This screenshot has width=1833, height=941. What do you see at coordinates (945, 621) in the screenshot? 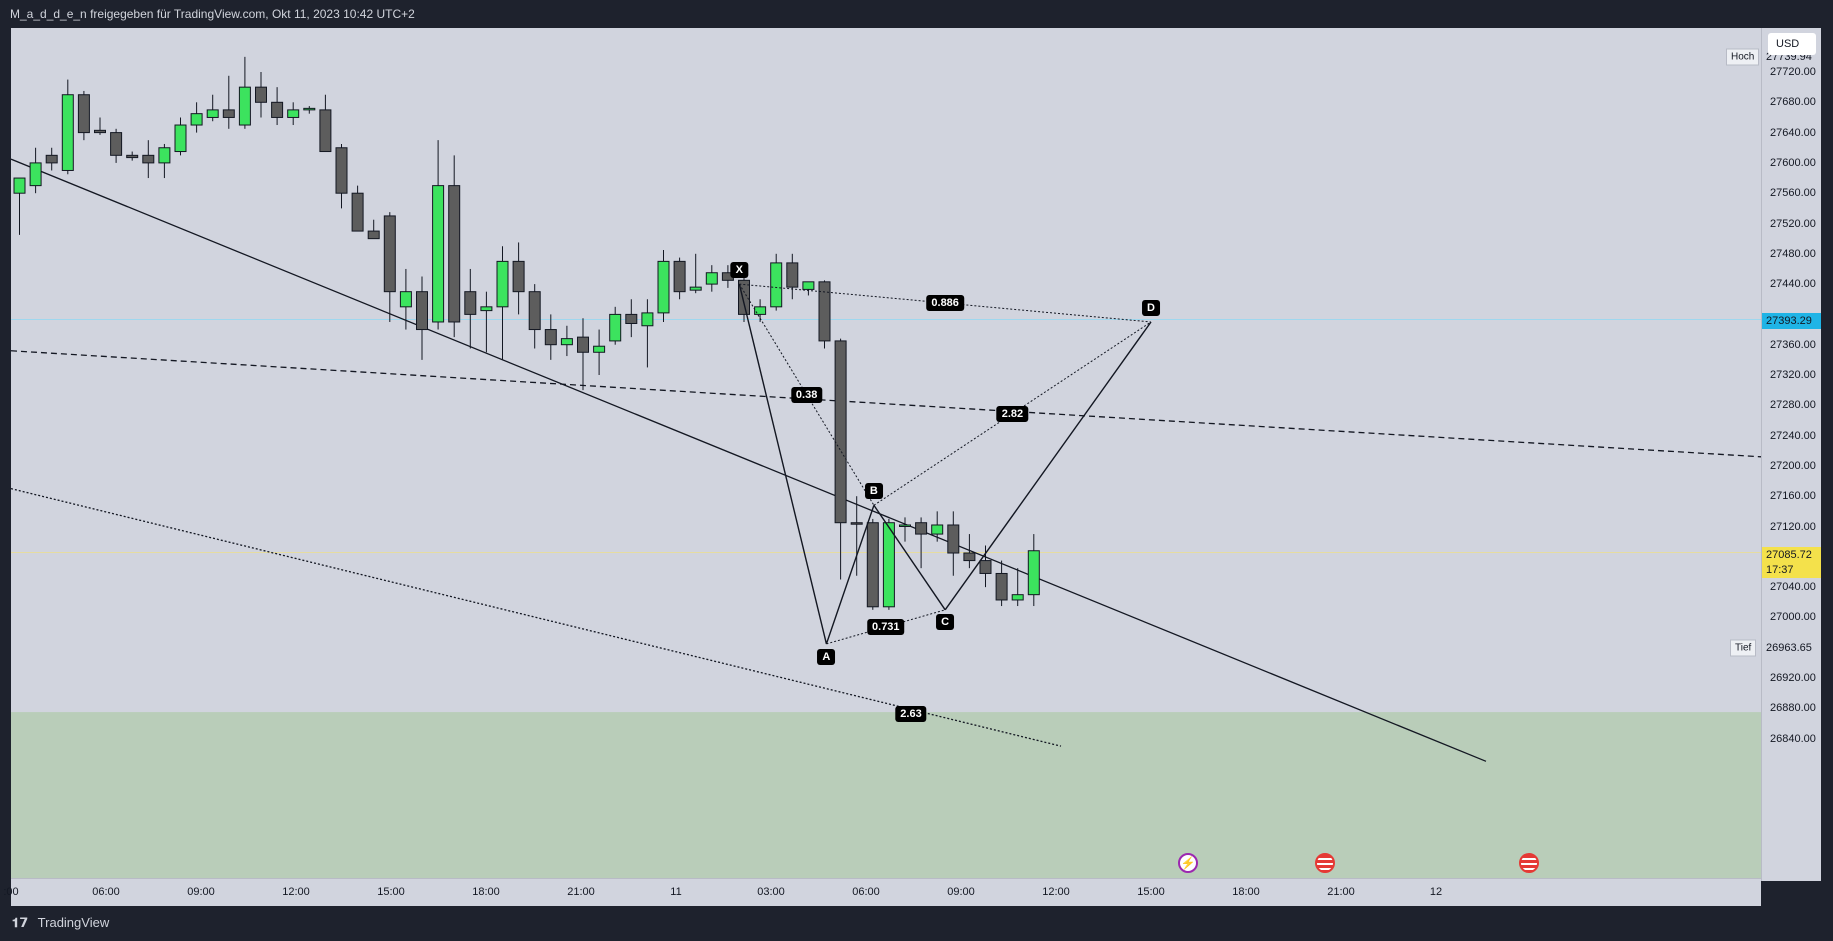
I see `pattern-point-c: C` at bounding box center [945, 621].